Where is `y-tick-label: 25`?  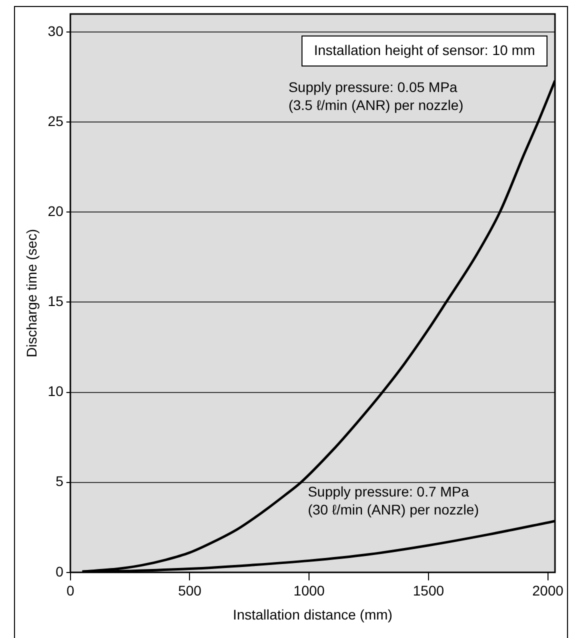 y-tick-label: 25 is located at coordinates (56, 120).